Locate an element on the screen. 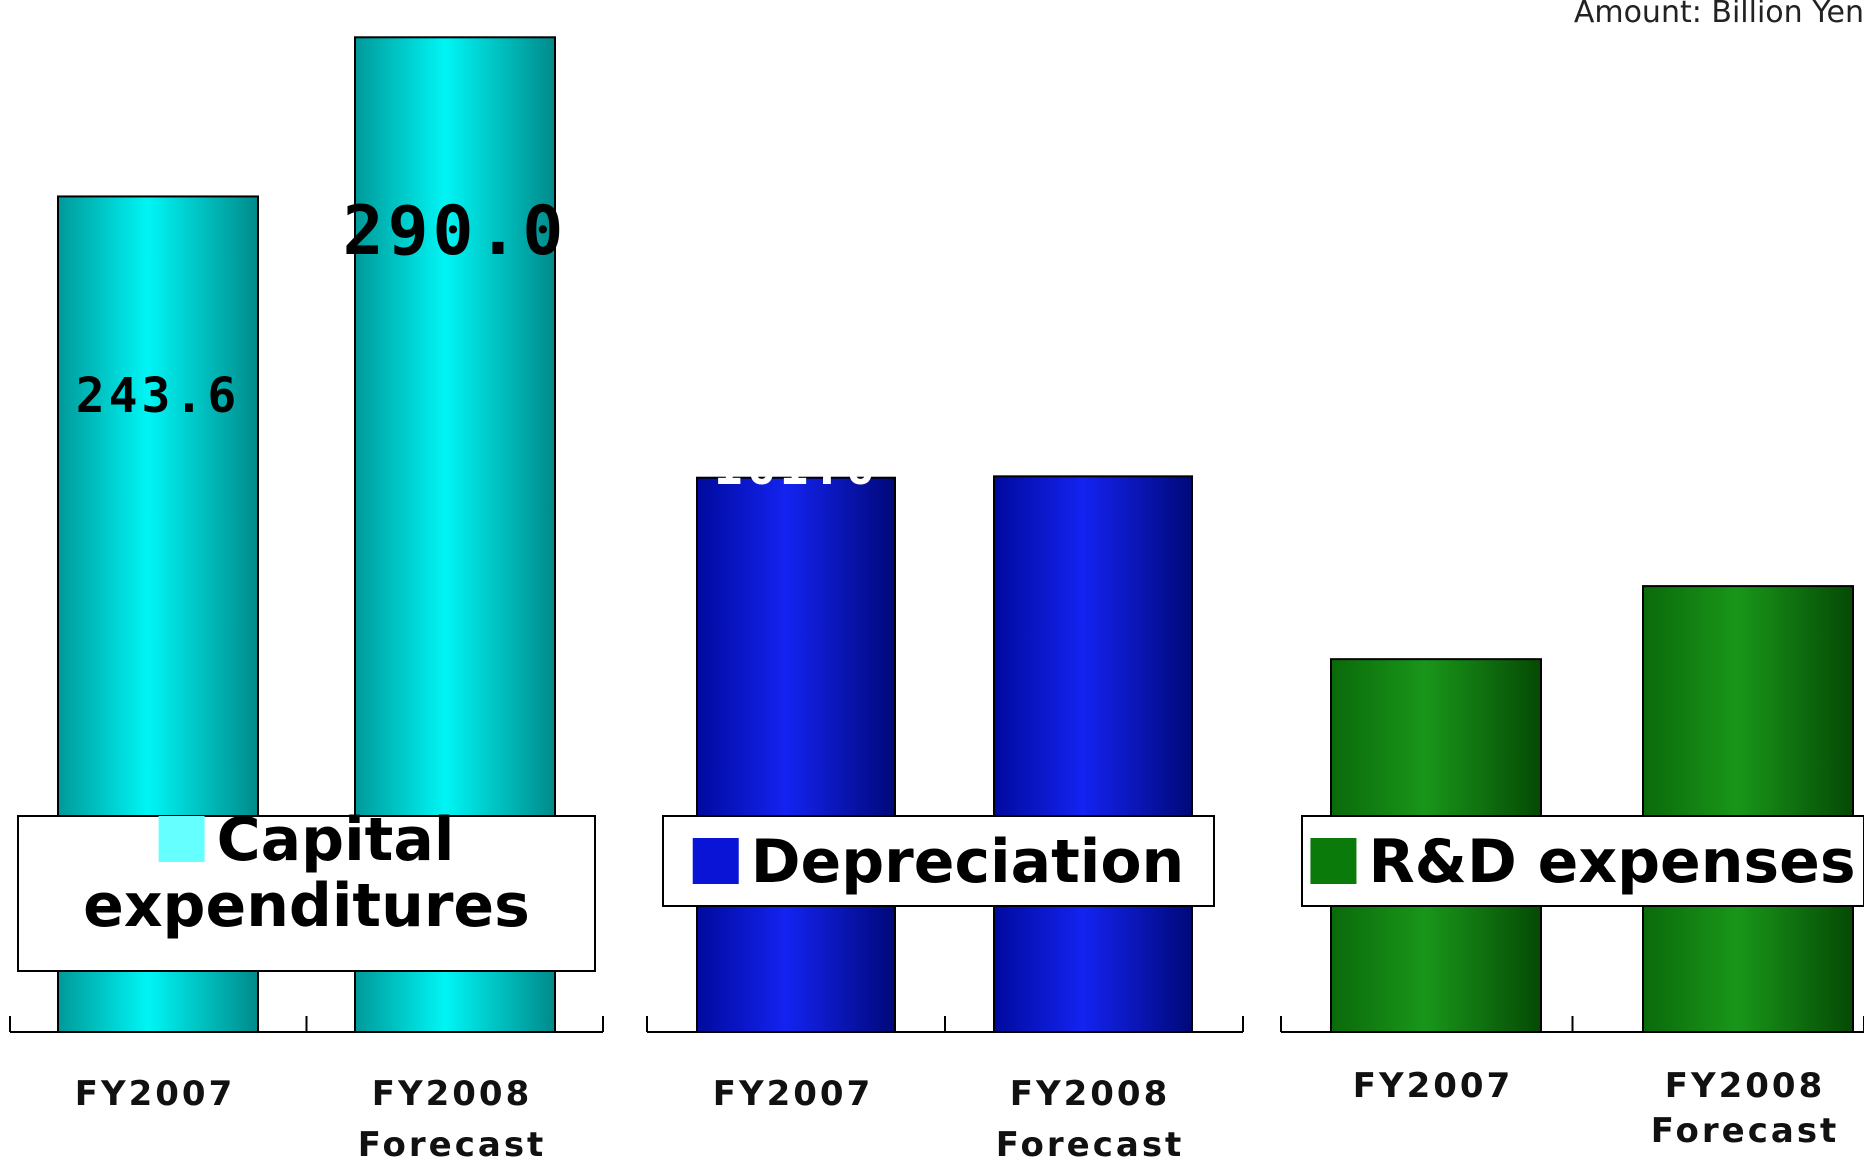 The width and height of the screenshot is (1864, 1161). value-label: 130.0 is located at coordinates (1748, 455).